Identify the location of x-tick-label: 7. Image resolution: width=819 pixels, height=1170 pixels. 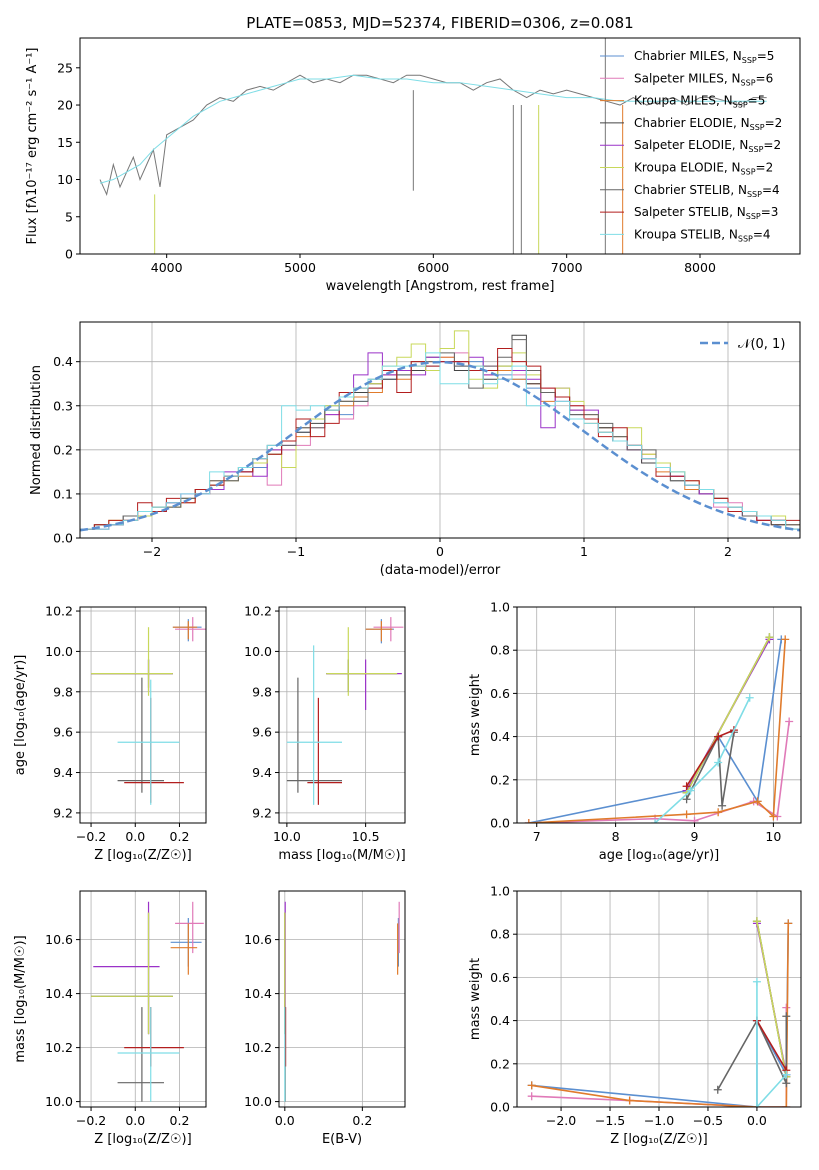
(537, 836).